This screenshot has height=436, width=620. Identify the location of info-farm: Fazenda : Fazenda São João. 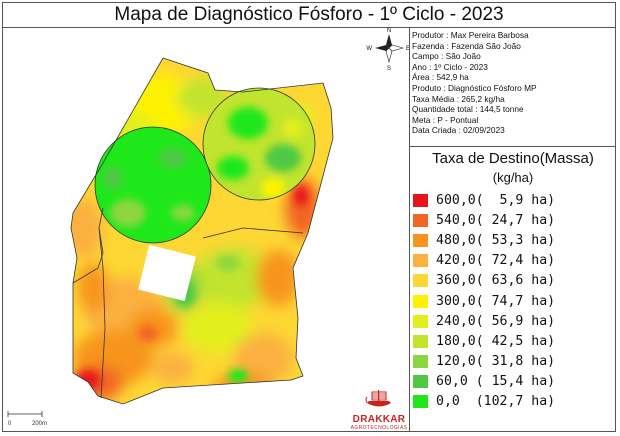
(466, 45).